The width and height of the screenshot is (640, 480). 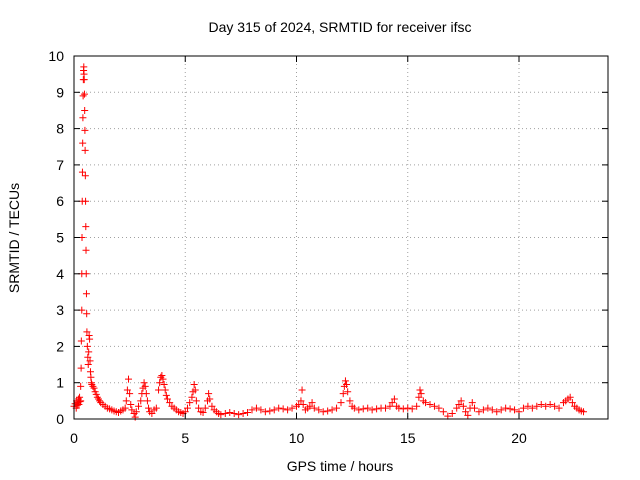 What do you see at coordinates (14, 238) in the screenshot?
I see `y-axis-label: SRMTID / TECUs` at bounding box center [14, 238].